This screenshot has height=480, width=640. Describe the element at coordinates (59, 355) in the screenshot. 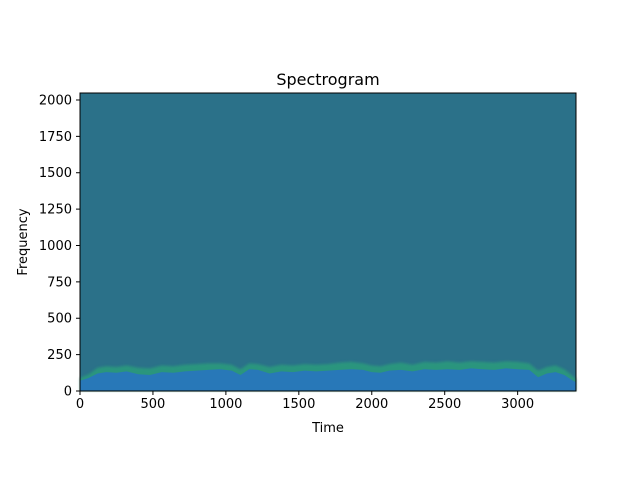

I see `y-tick-label: 250` at that location.